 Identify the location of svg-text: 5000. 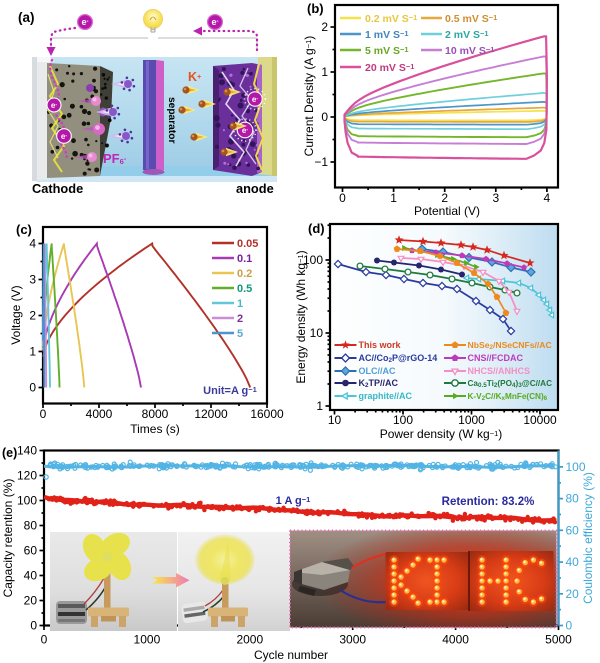
(558, 640).